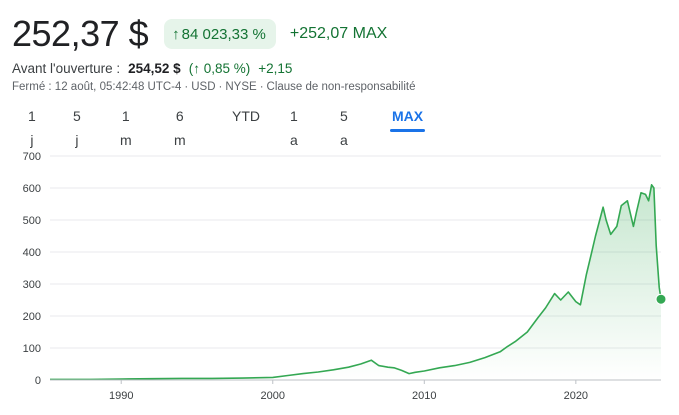  What do you see at coordinates (176, 34) in the screenshot?
I see `arrow-up-icon: ↑` at bounding box center [176, 34].